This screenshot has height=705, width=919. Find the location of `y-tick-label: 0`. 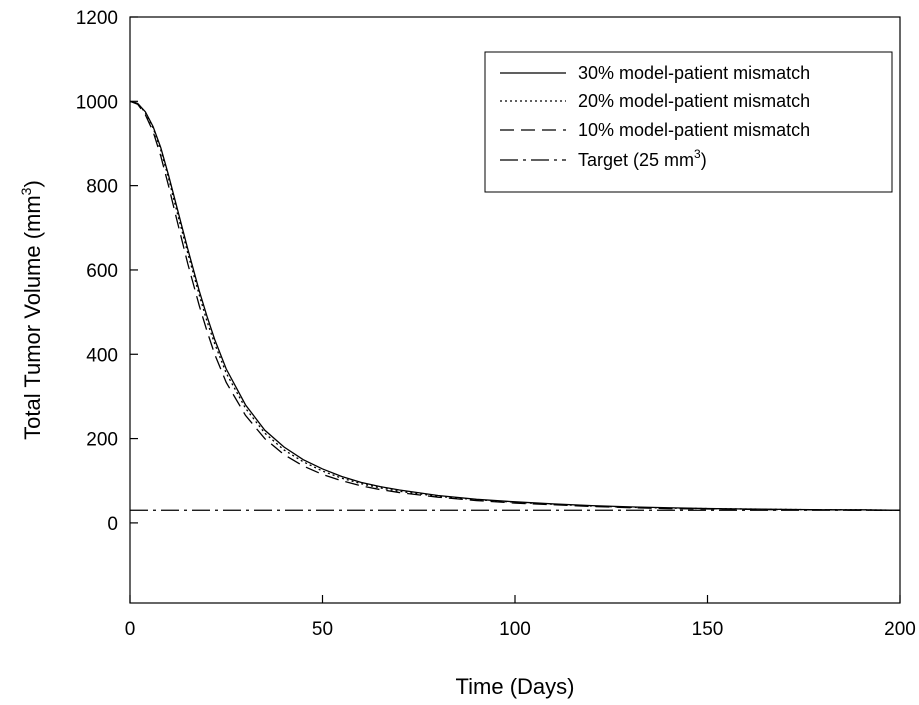

y-tick-label: 0 is located at coordinates (112, 524).